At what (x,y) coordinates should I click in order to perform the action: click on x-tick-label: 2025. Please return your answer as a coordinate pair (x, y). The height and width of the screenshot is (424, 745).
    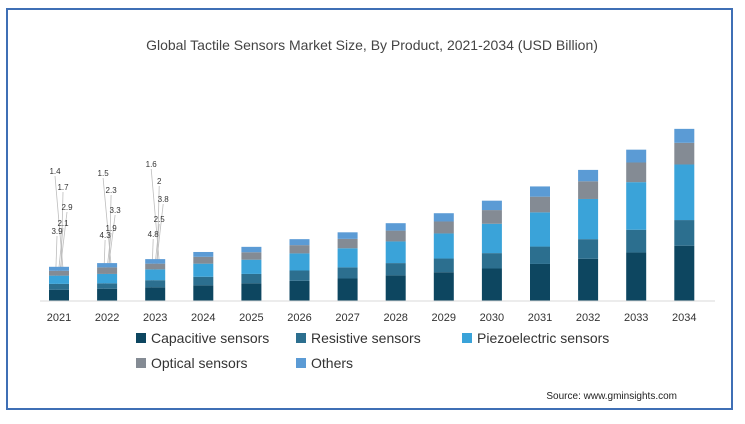
    Looking at the image, I should click on (251, 318).